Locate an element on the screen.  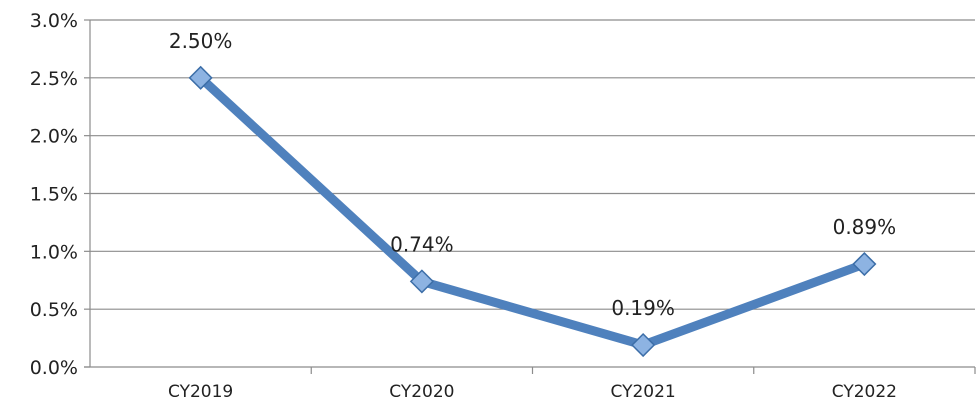
x-tick-label: CY2022 is located at coordinates (864, 392).